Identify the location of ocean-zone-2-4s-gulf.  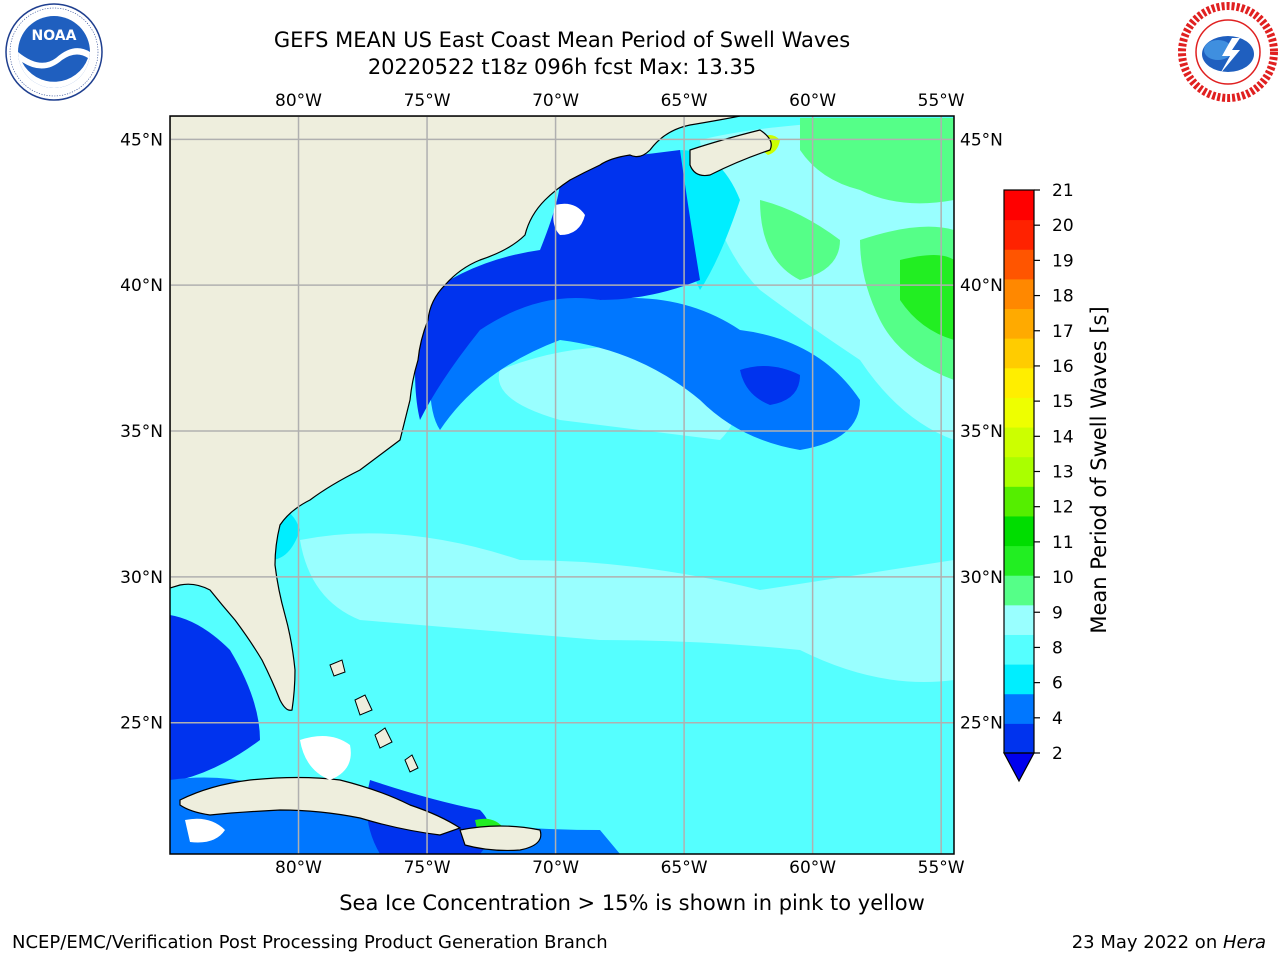
(215, 697).